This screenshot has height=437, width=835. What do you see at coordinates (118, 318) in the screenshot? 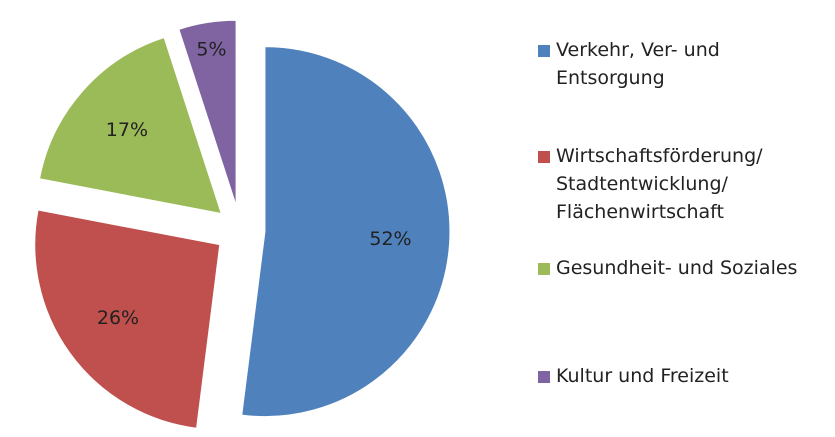
I see `data-label: 26%` at bounding box center [118, 318].